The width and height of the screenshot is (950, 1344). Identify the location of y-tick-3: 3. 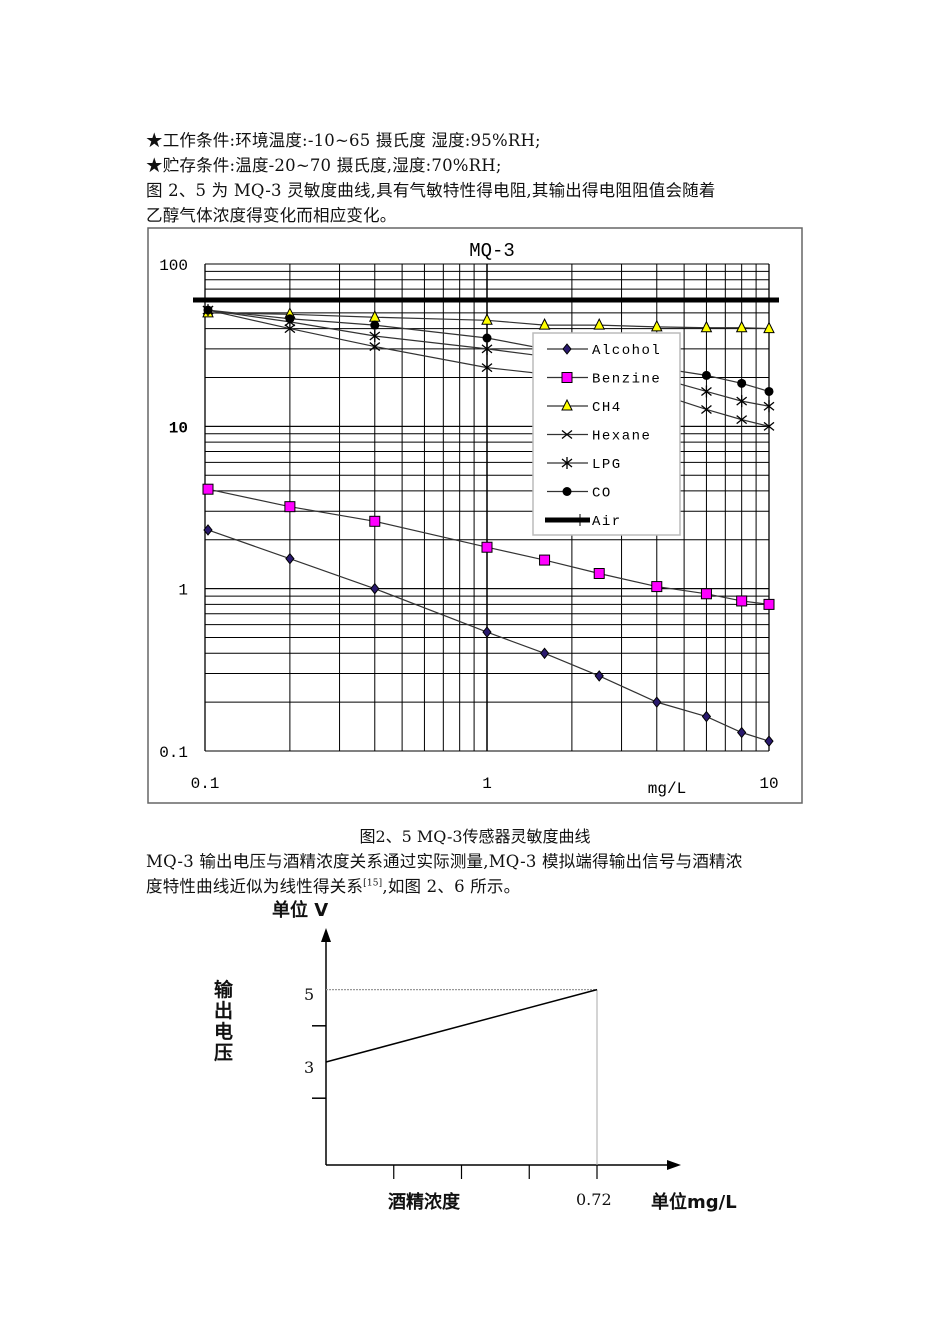
(309, 1067).